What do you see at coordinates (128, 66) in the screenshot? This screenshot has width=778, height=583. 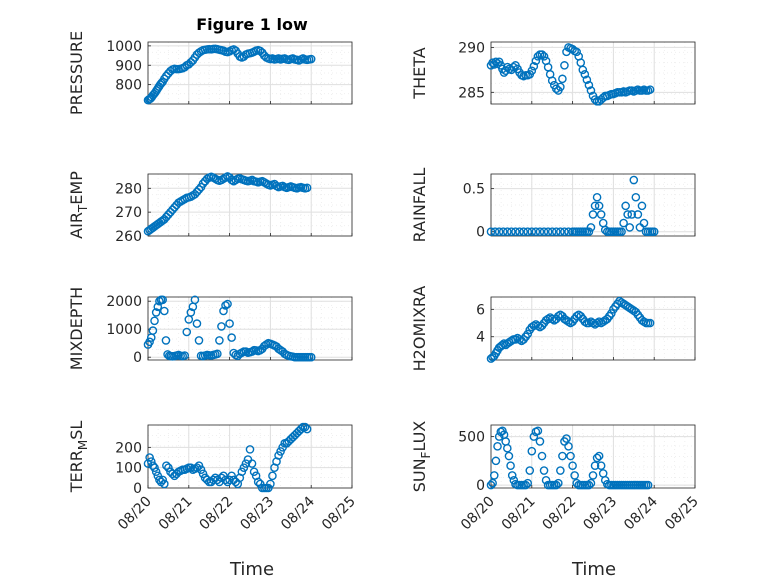 I see `y-tick-label: 900` at bounding box center [128, 66].